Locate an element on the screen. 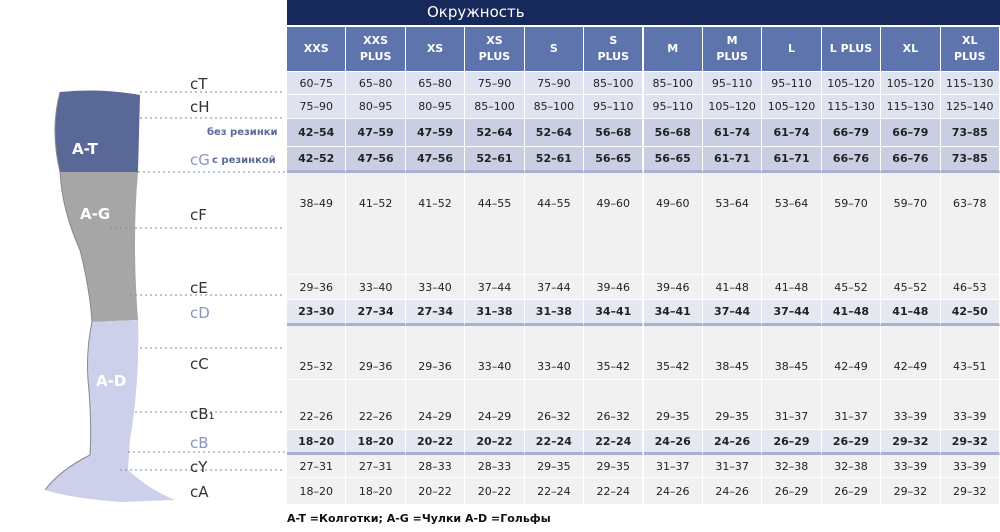 The width and height of the screenshot is (1000, 532). cell: 31–37 is located at coordinates (792, 405).